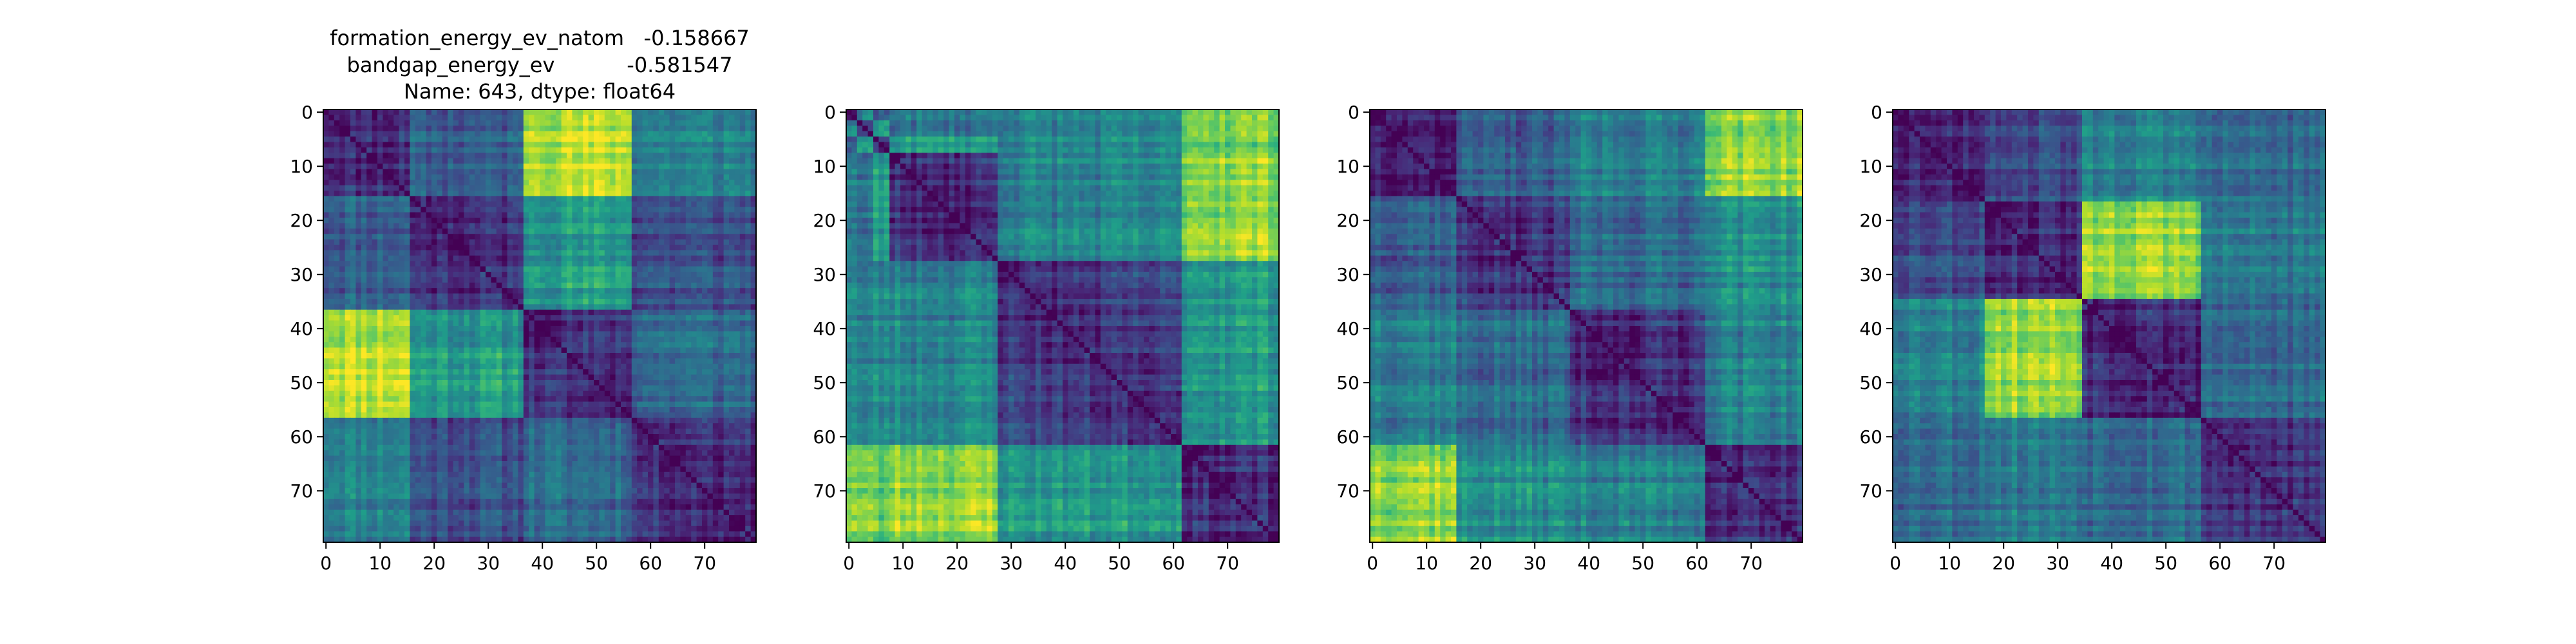 The image size is (2576, 644). Describe the element at coordinates (540, 38) in the screenshot. I see `title-line-1: formation_energy_ev_natom -0.158667` at that location.